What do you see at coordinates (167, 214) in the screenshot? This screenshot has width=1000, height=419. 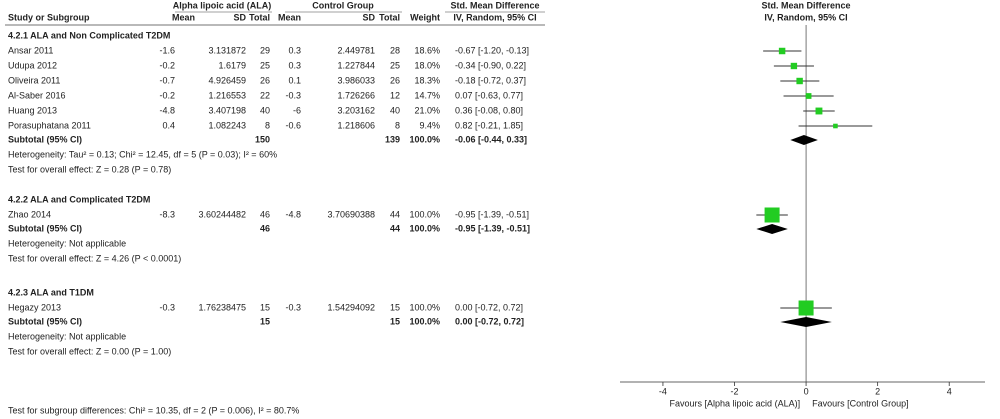 I see `cell: -8.3` at bounding box center [167, 214].